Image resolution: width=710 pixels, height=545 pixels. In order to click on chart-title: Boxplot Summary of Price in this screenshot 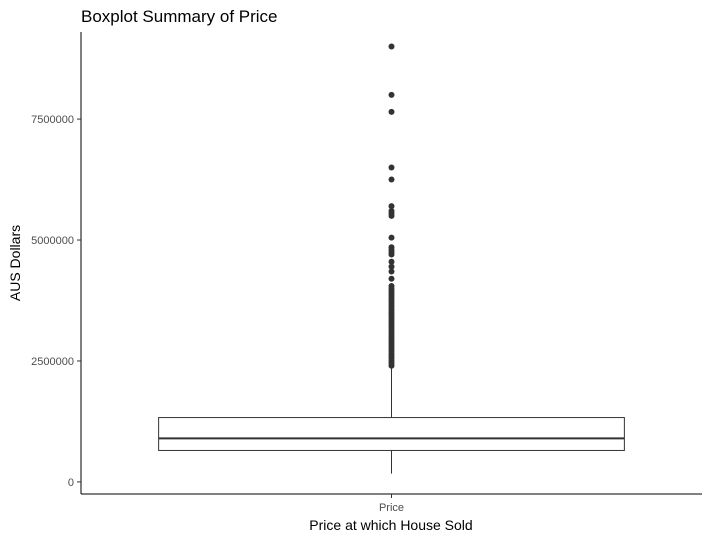, I will do `click(179, 16)`.